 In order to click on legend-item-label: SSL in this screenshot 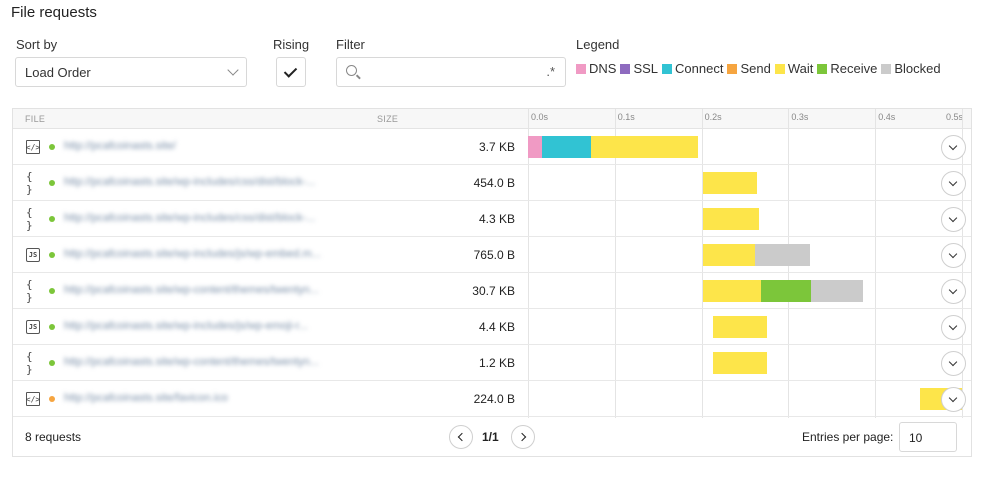, I will do `click(646, 68)`.